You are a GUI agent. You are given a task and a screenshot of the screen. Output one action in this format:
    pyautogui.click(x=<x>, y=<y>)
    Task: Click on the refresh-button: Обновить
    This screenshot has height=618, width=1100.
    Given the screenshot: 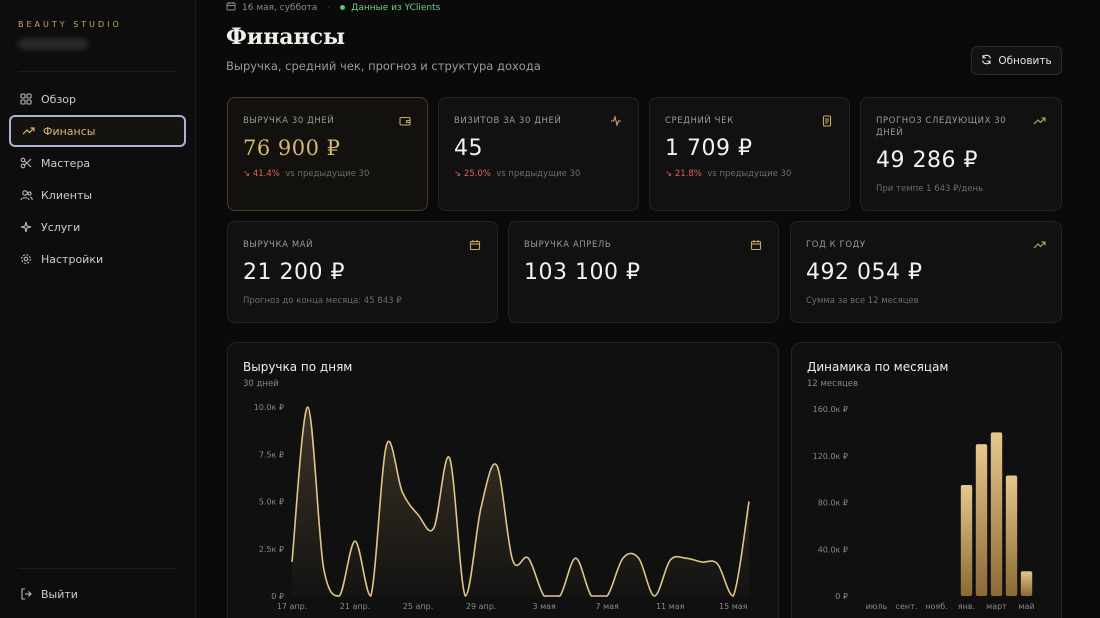 What is the action you would take?
    pyautogui.click(x=1016, y=60)
    